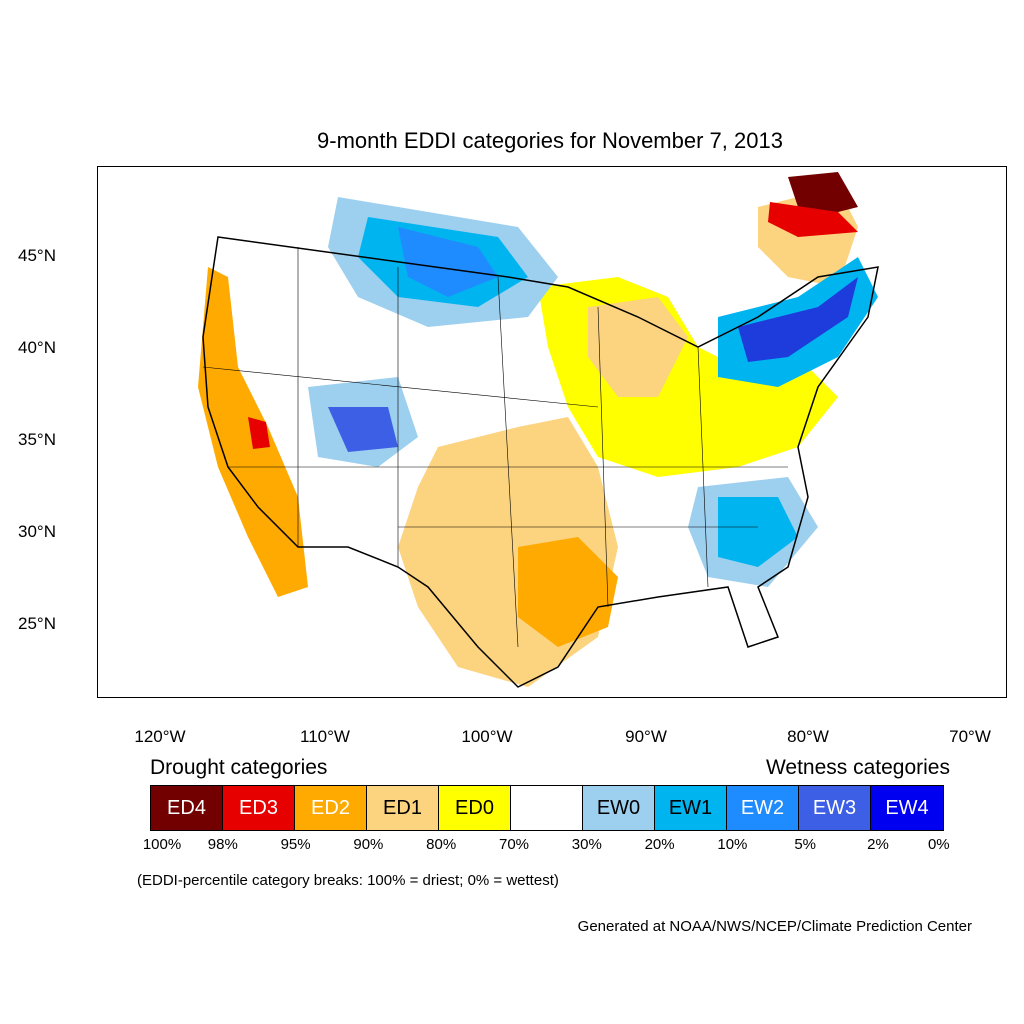  What do you see at coordinates (295, 844) in the screenshot?
I see `legend-break-label: 95%` at bounding box center [295, 844].